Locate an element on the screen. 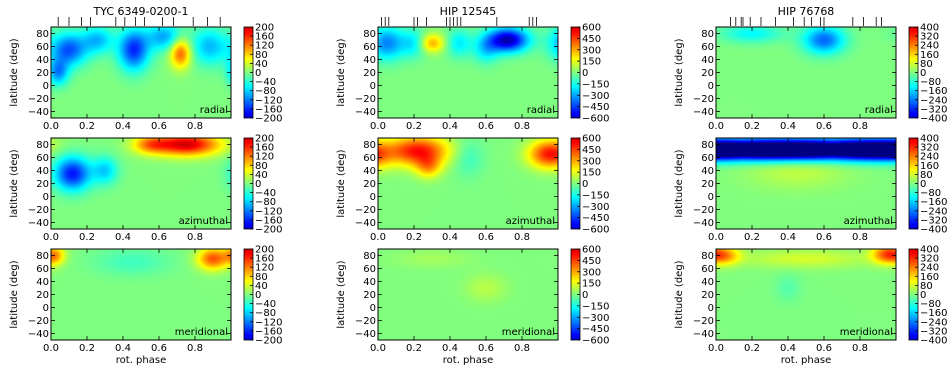  observation-phase-marks is located at coordinates (459, 21).